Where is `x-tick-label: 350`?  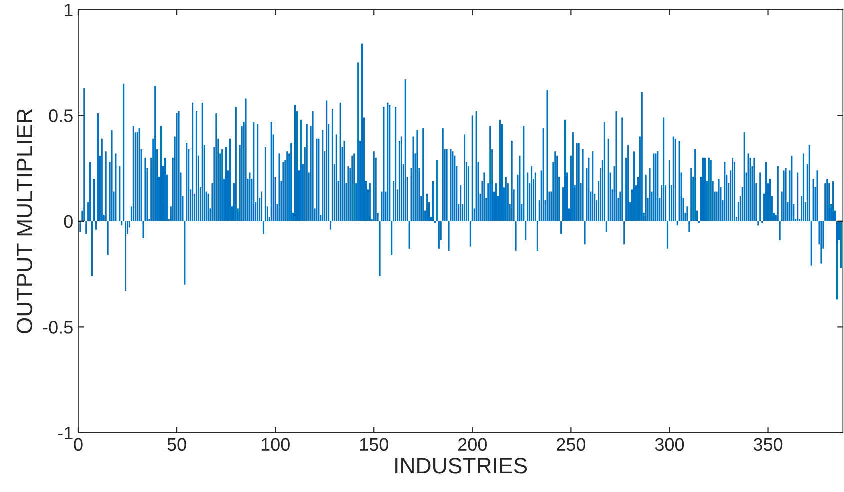 x-tick-label: 350 is located at coordinates (768, 445).